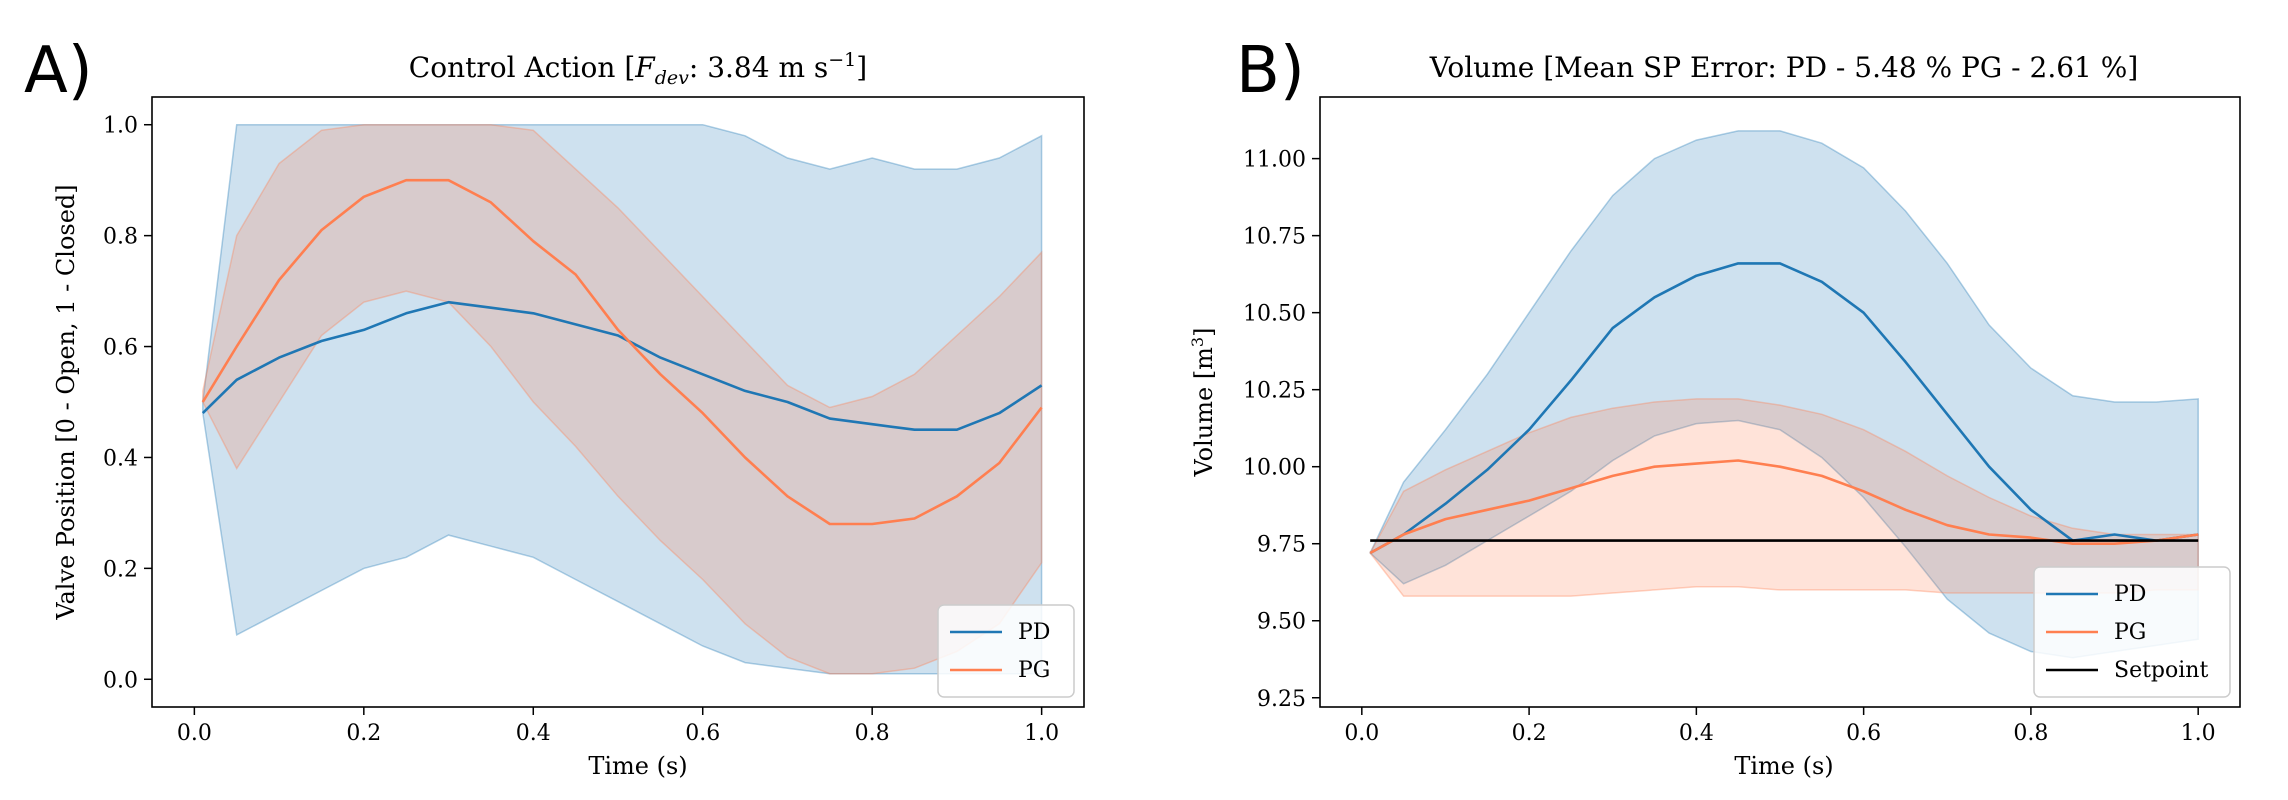 The height and width of the screenshot is (800, 2288). I want to click on panel-b-x-tick-label: 0.2, so click(1529, 733).